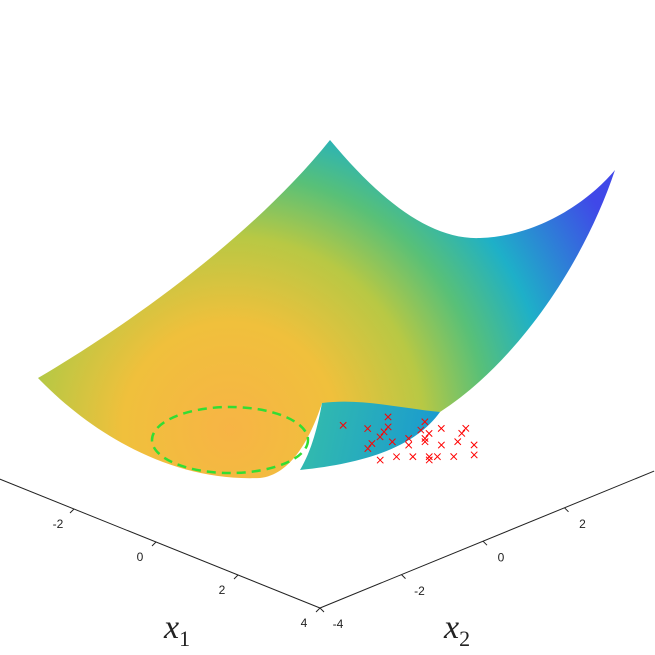  What do you see at coordinates (582, 524) in the screenshot?
I see `y-tick-label: 2` at bounding box center [582, 524].